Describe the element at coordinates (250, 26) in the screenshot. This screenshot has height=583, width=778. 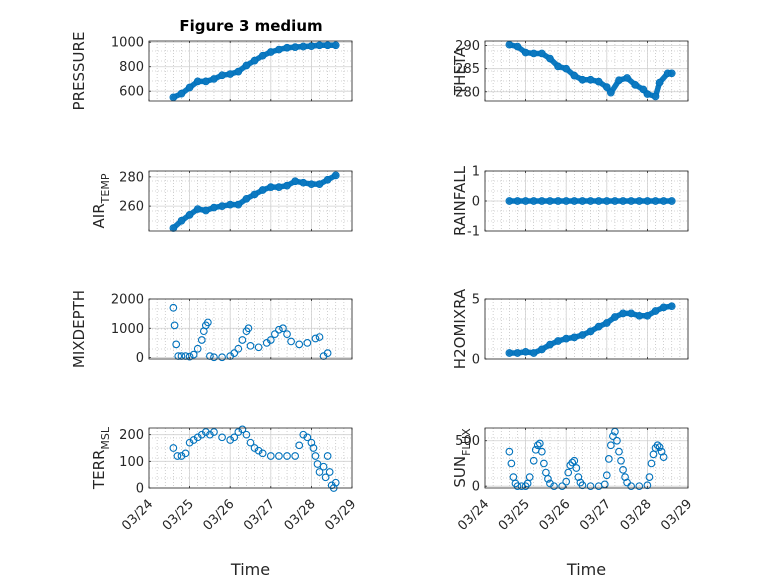
I see `figure-title: Figure 3 medium` at that location.